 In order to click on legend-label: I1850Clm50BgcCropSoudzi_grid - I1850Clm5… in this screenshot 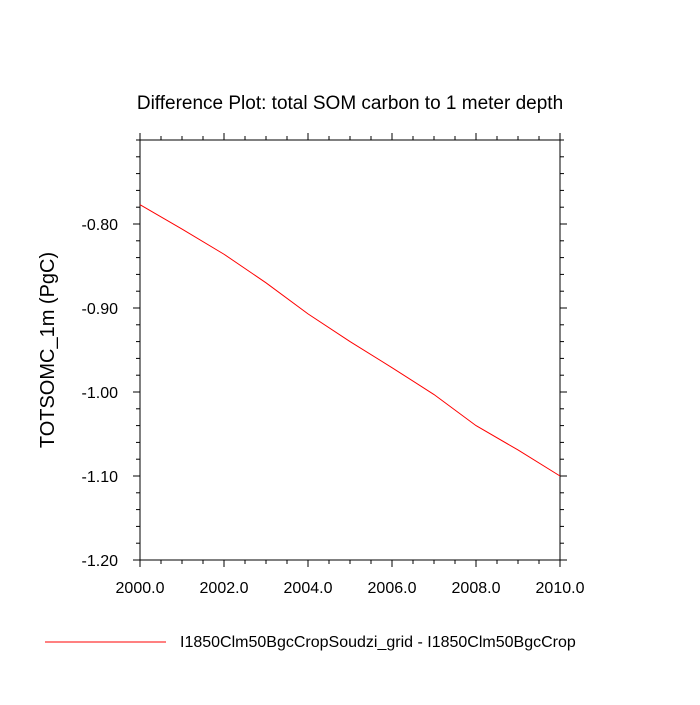, I will do `click(378, 642)`.